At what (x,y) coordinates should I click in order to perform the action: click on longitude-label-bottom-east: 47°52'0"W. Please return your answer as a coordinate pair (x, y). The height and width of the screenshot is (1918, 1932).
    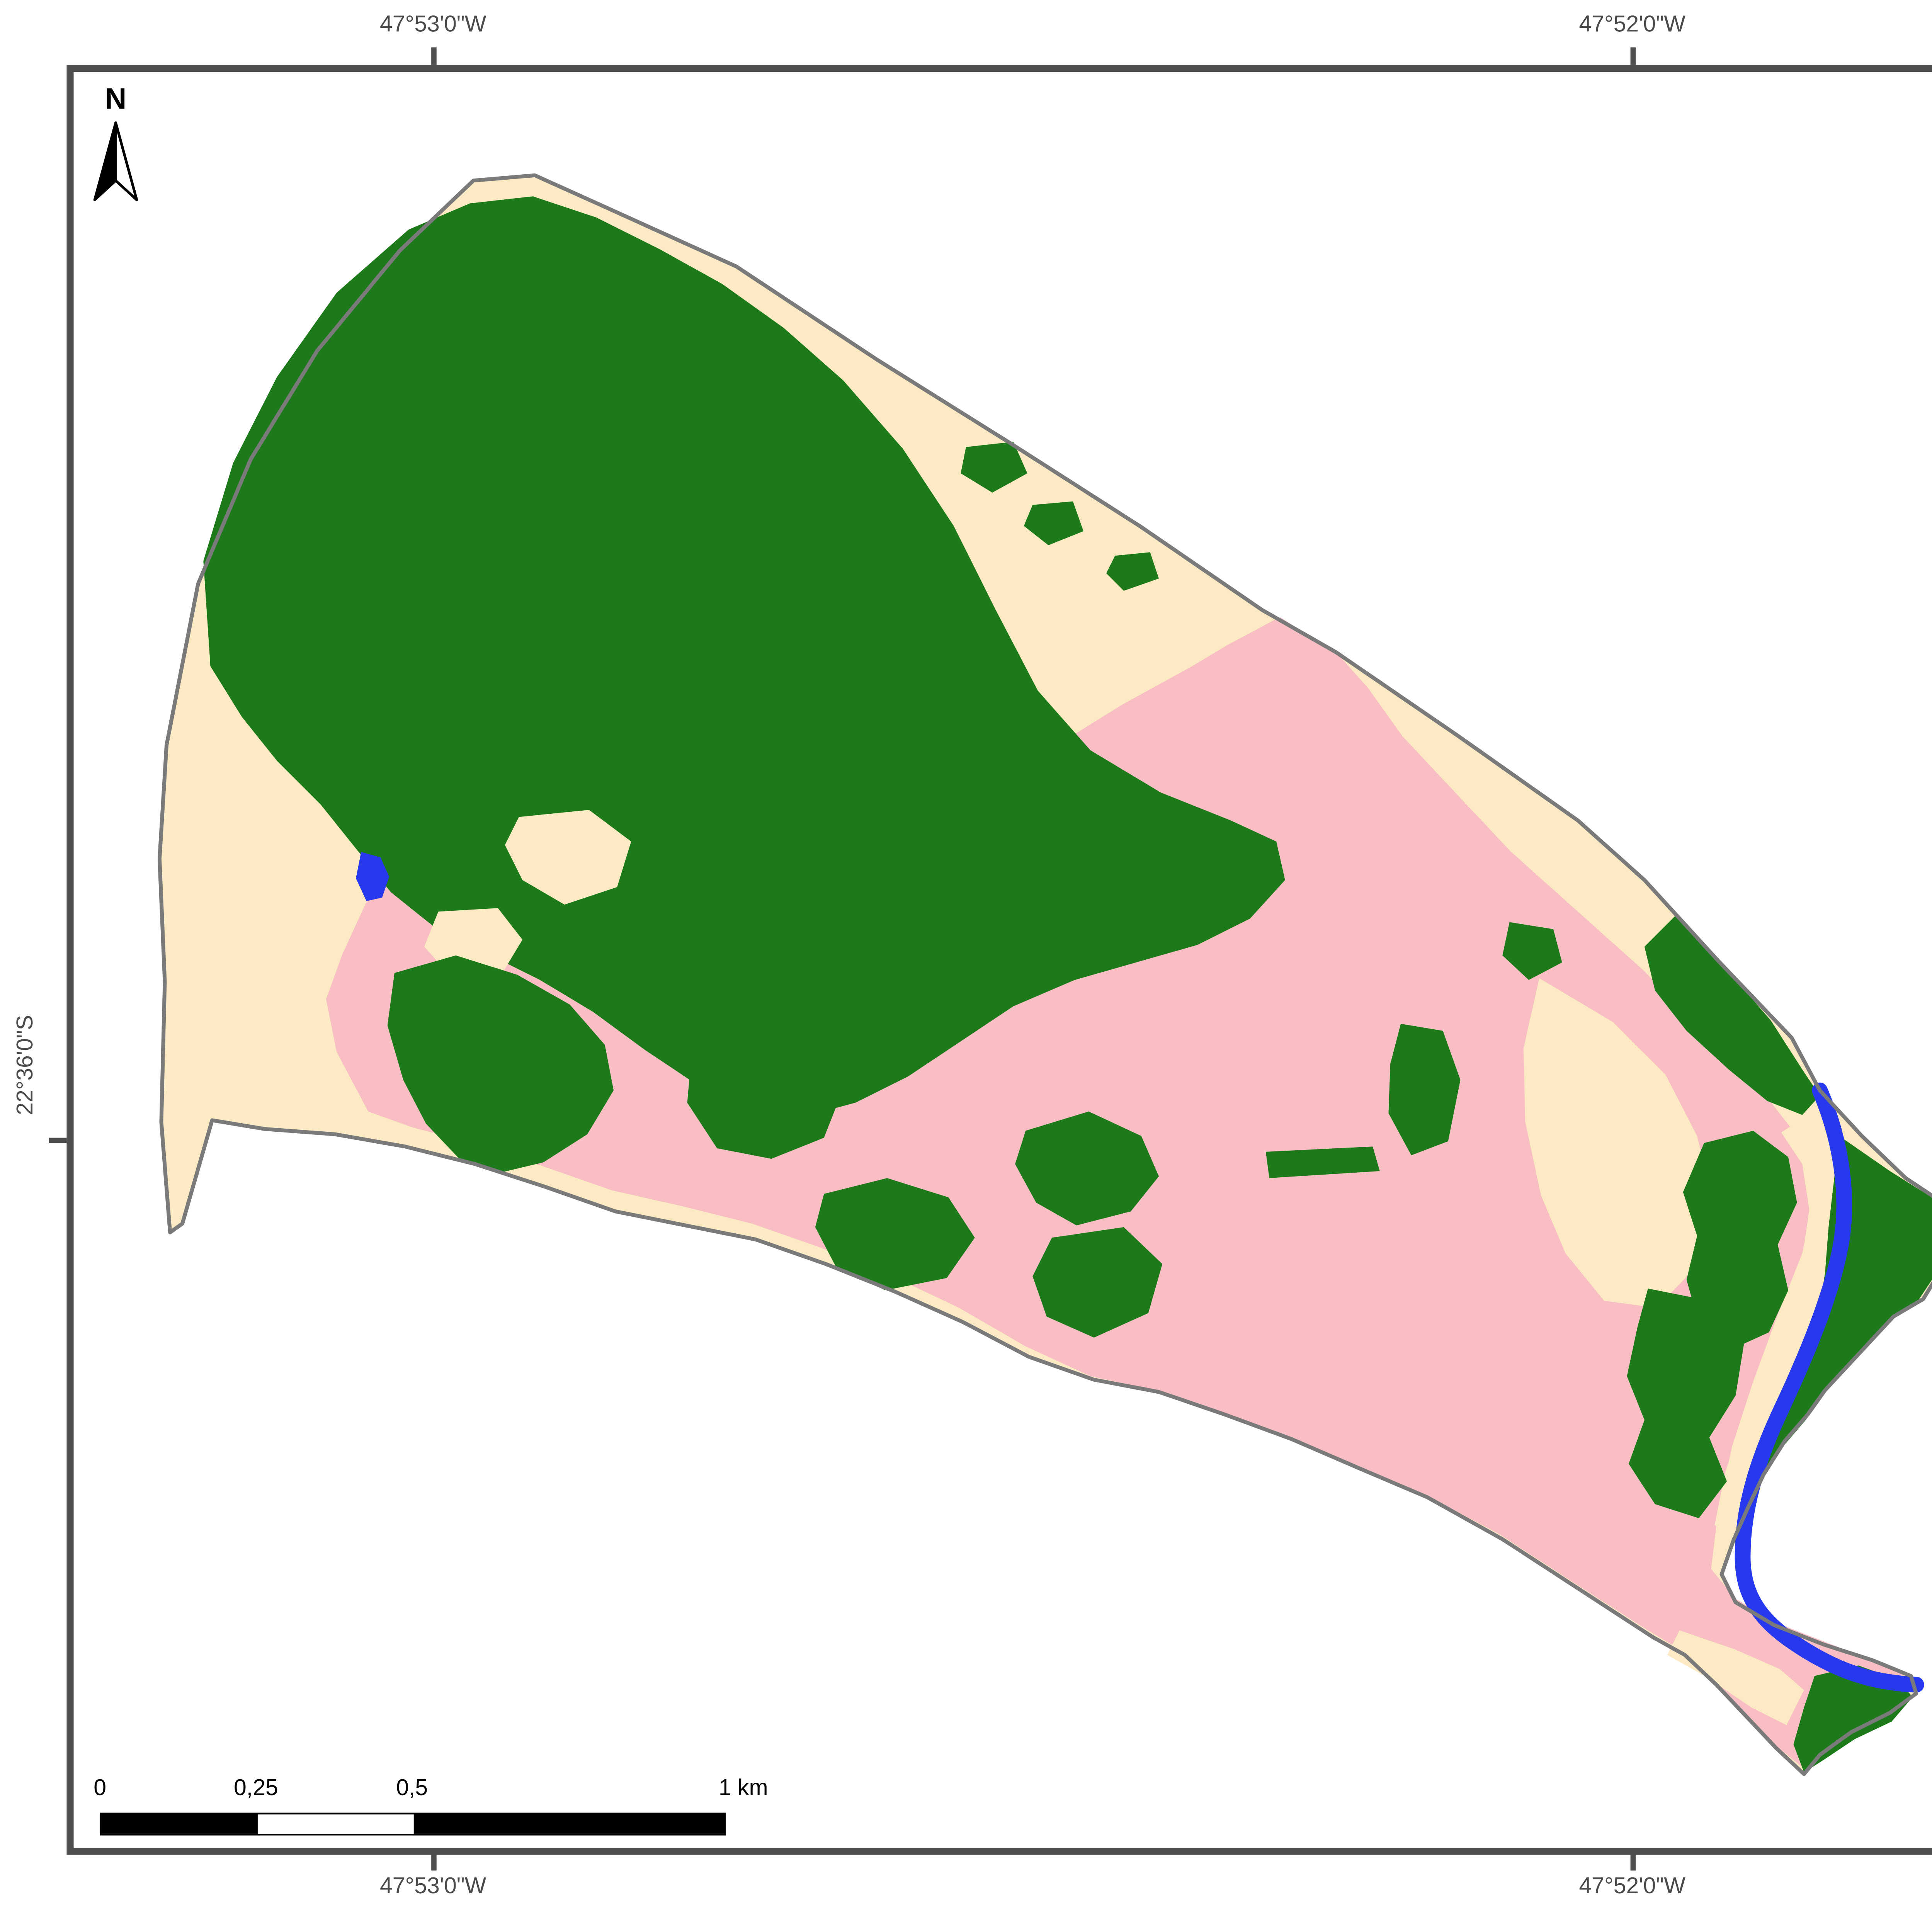
    Looking at the image, I should click on (1632, 1885).